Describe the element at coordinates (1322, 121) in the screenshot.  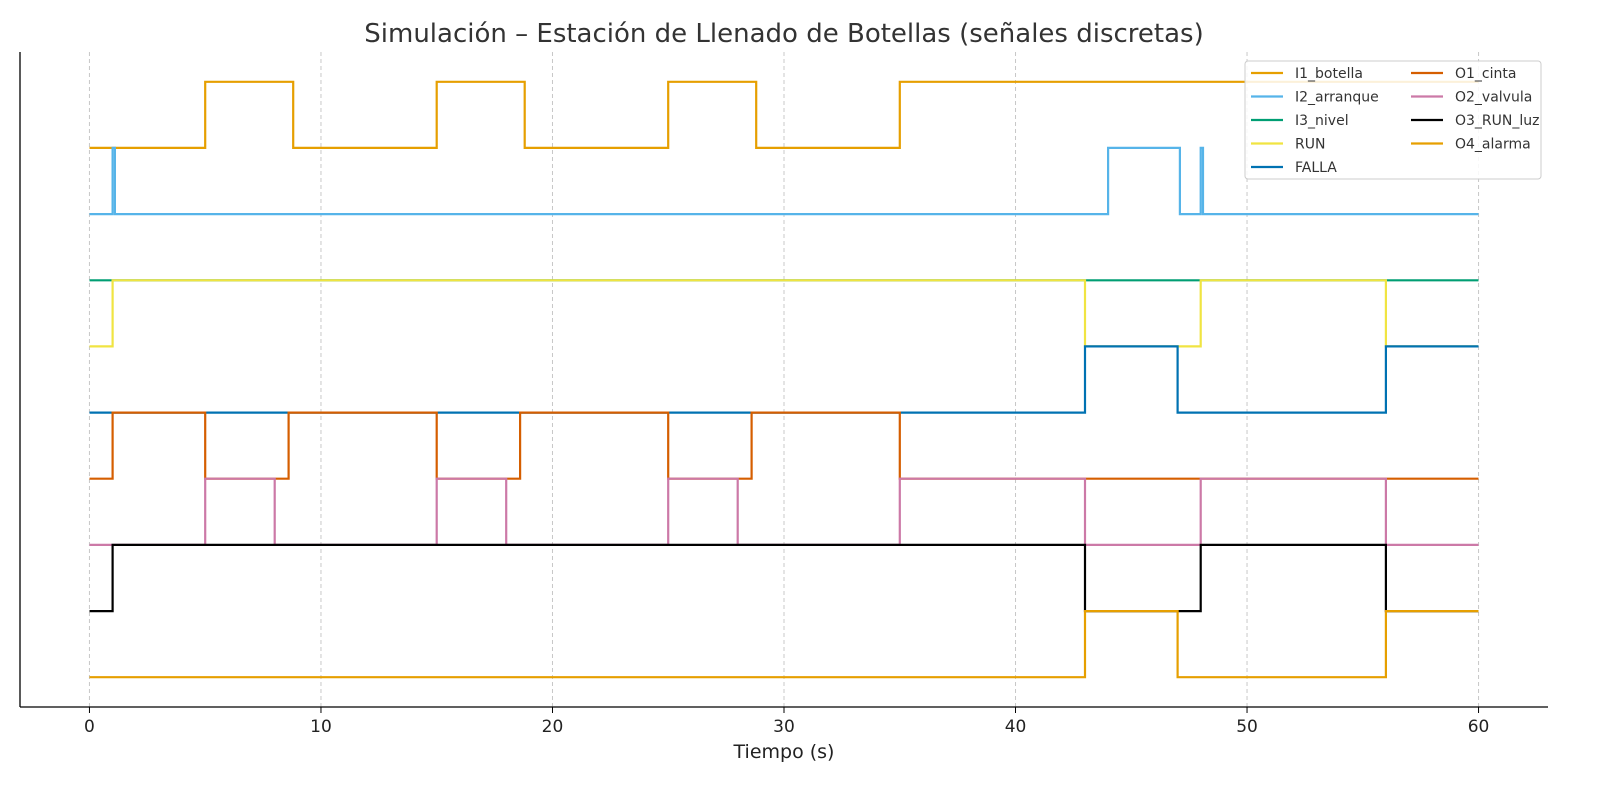
I see `legend-label: I3_nivel` at that location.